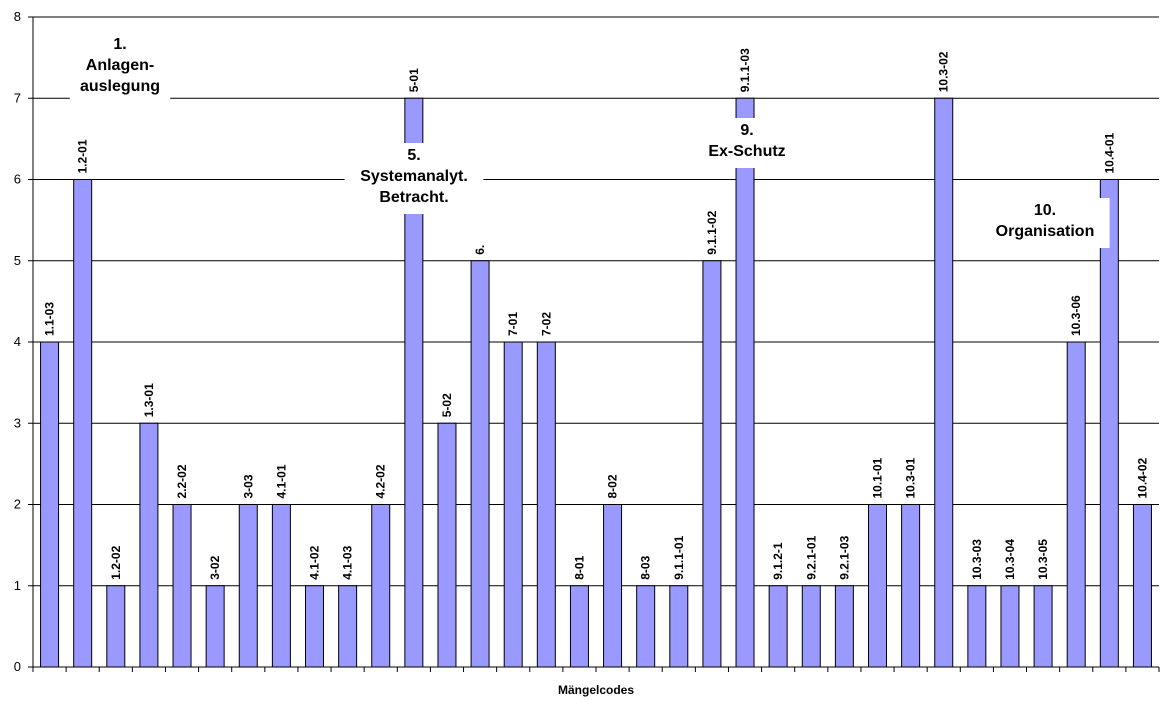 This screenshot has width=1160, height=704. Describe the element at coordinates (17, 585) in the screenshot. I see `y-tick-label: 1` at that location.